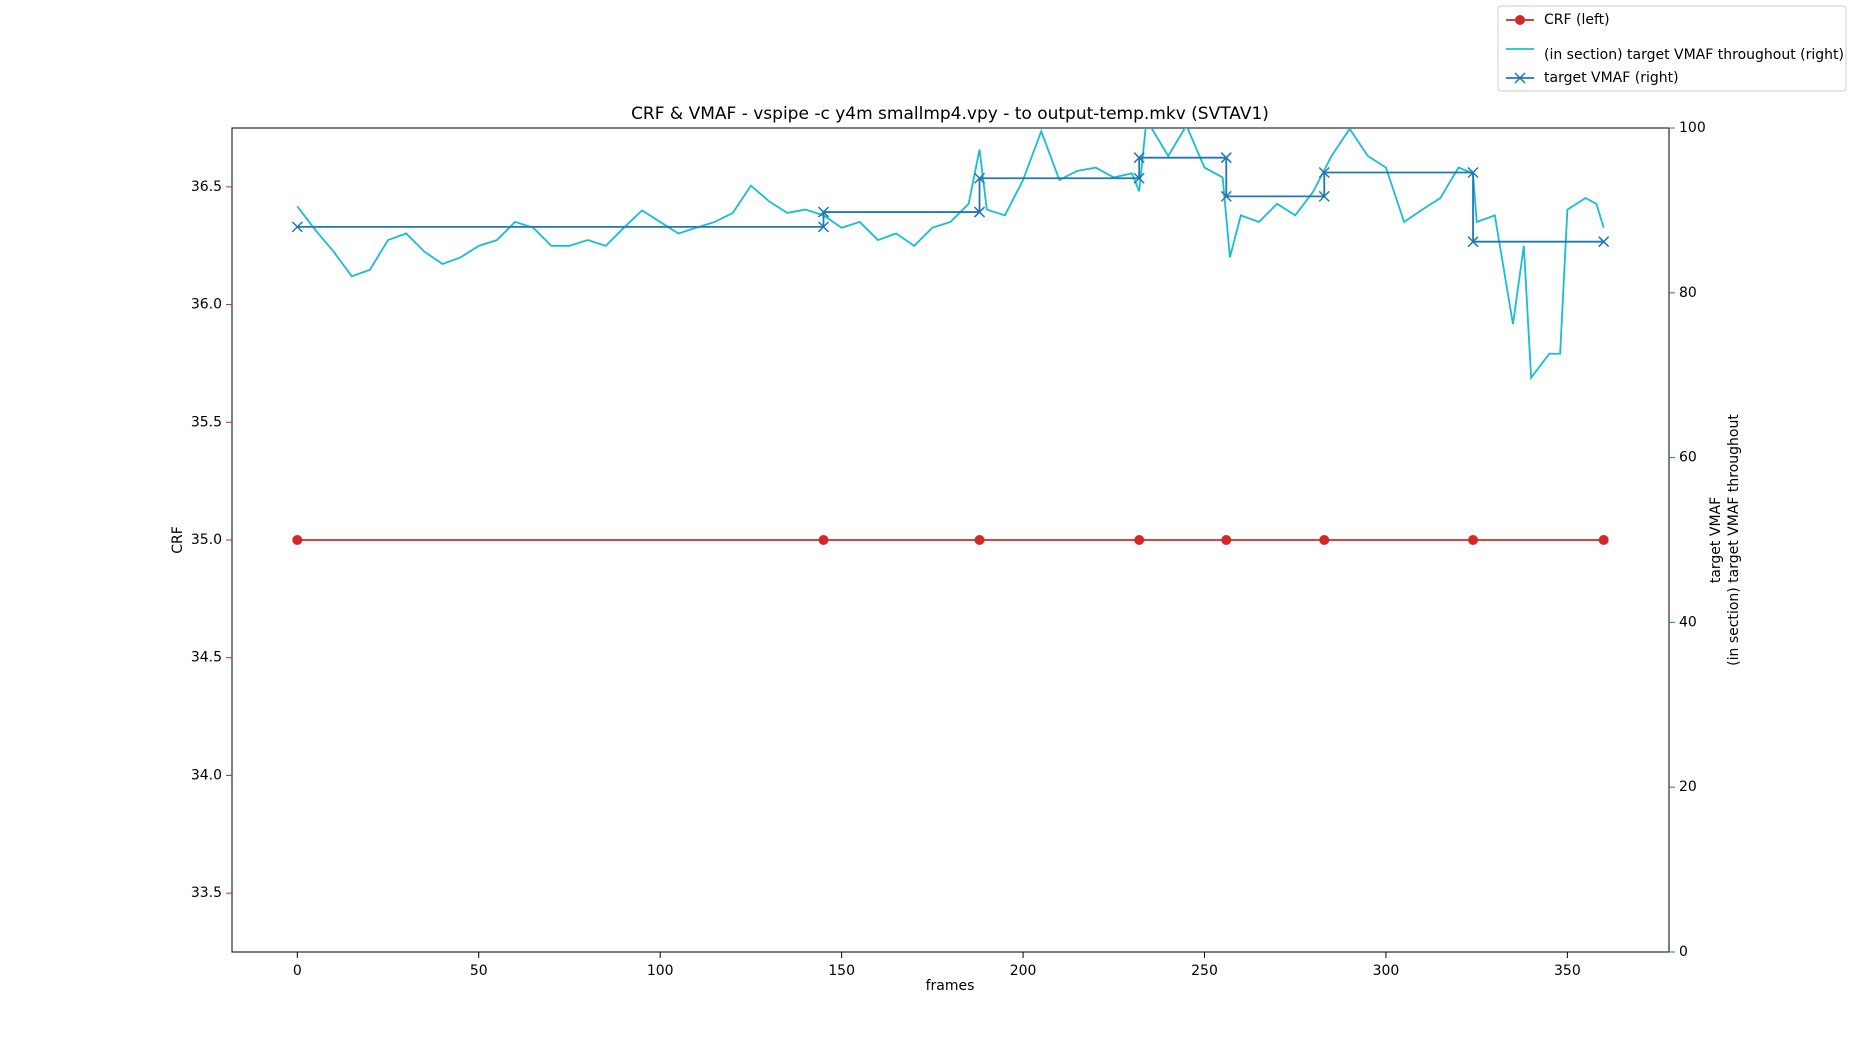 This screenshot has width=1850, height=1050. What do you see at coordinates (950, 986) in the screenshot?
I see `x-axis-label: frames` at bounding box center [950, 986].